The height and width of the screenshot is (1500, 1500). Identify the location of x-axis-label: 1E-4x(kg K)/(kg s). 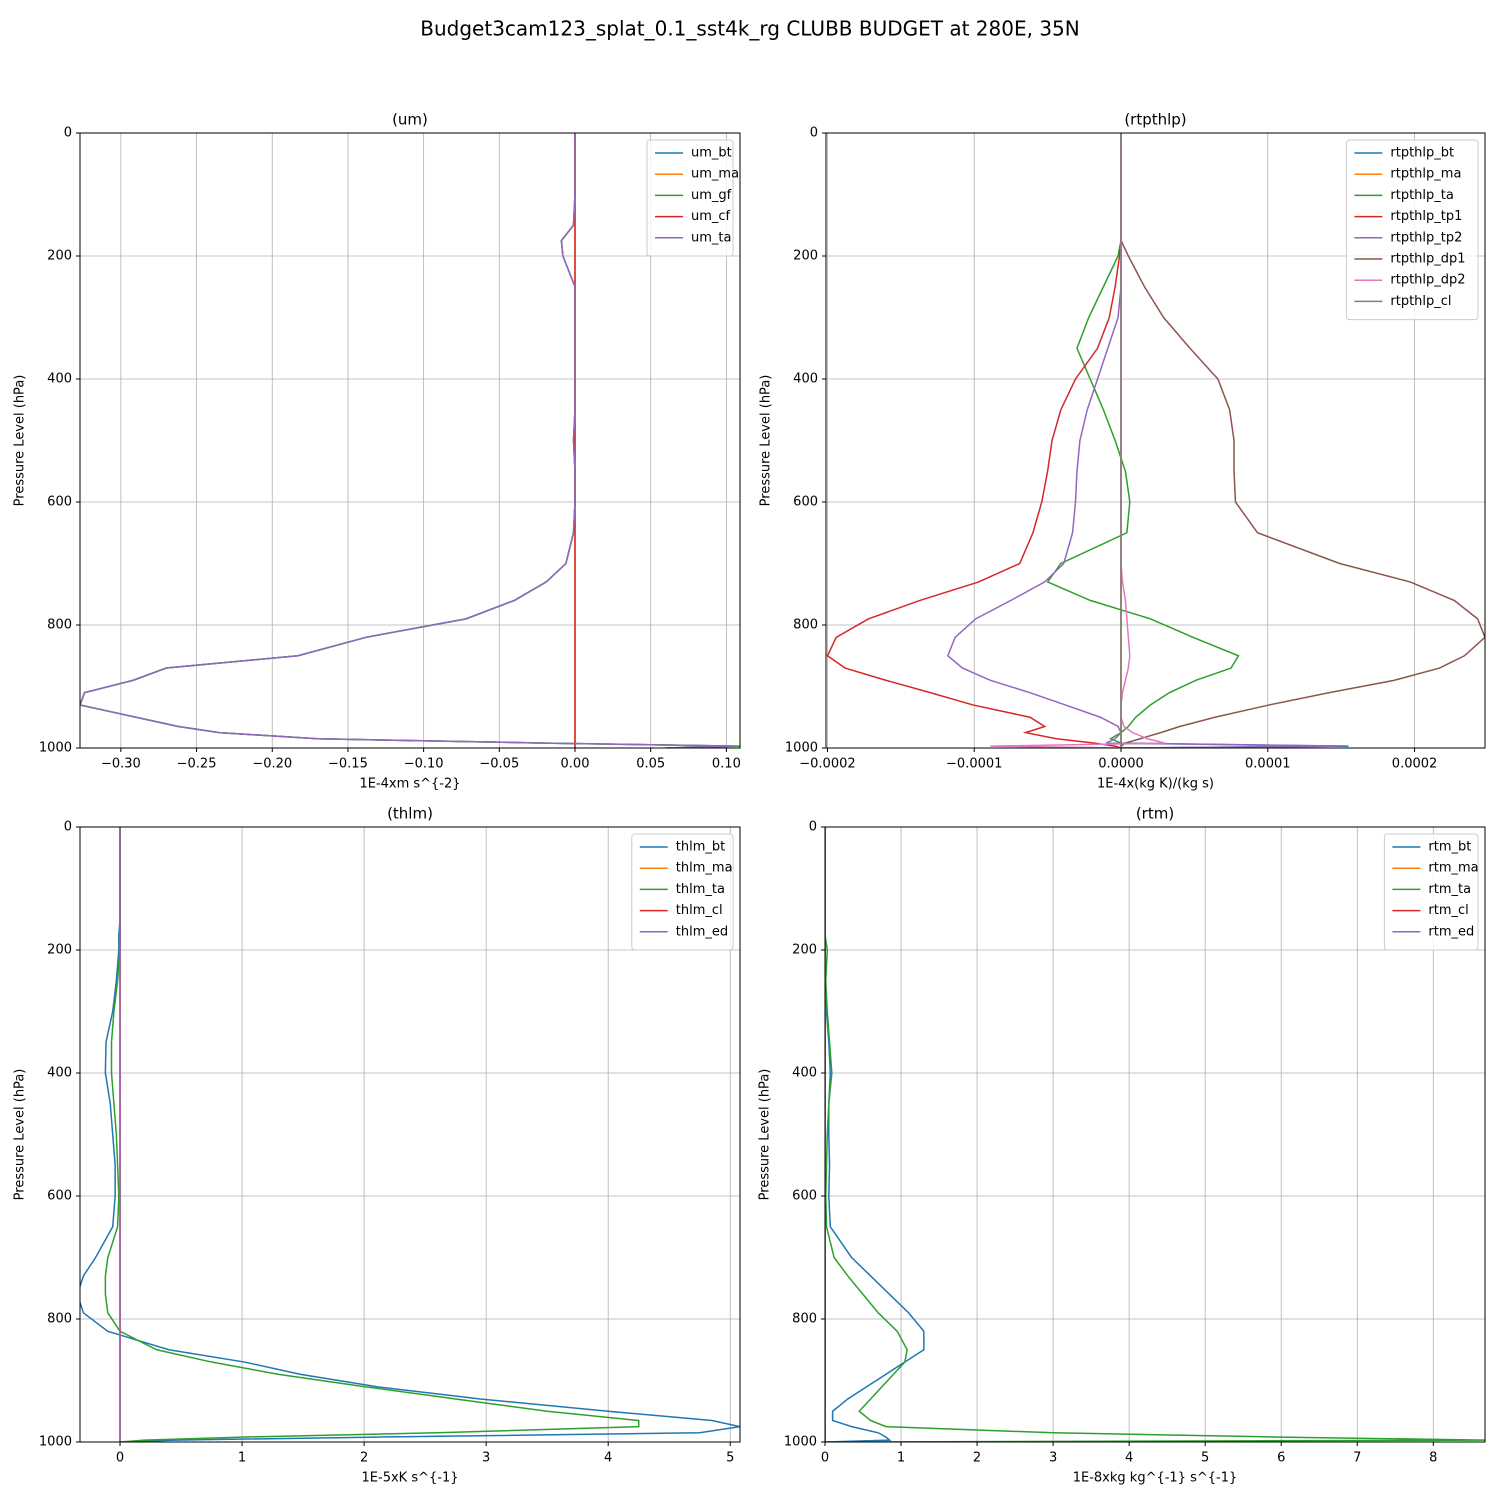
(1155, 784).